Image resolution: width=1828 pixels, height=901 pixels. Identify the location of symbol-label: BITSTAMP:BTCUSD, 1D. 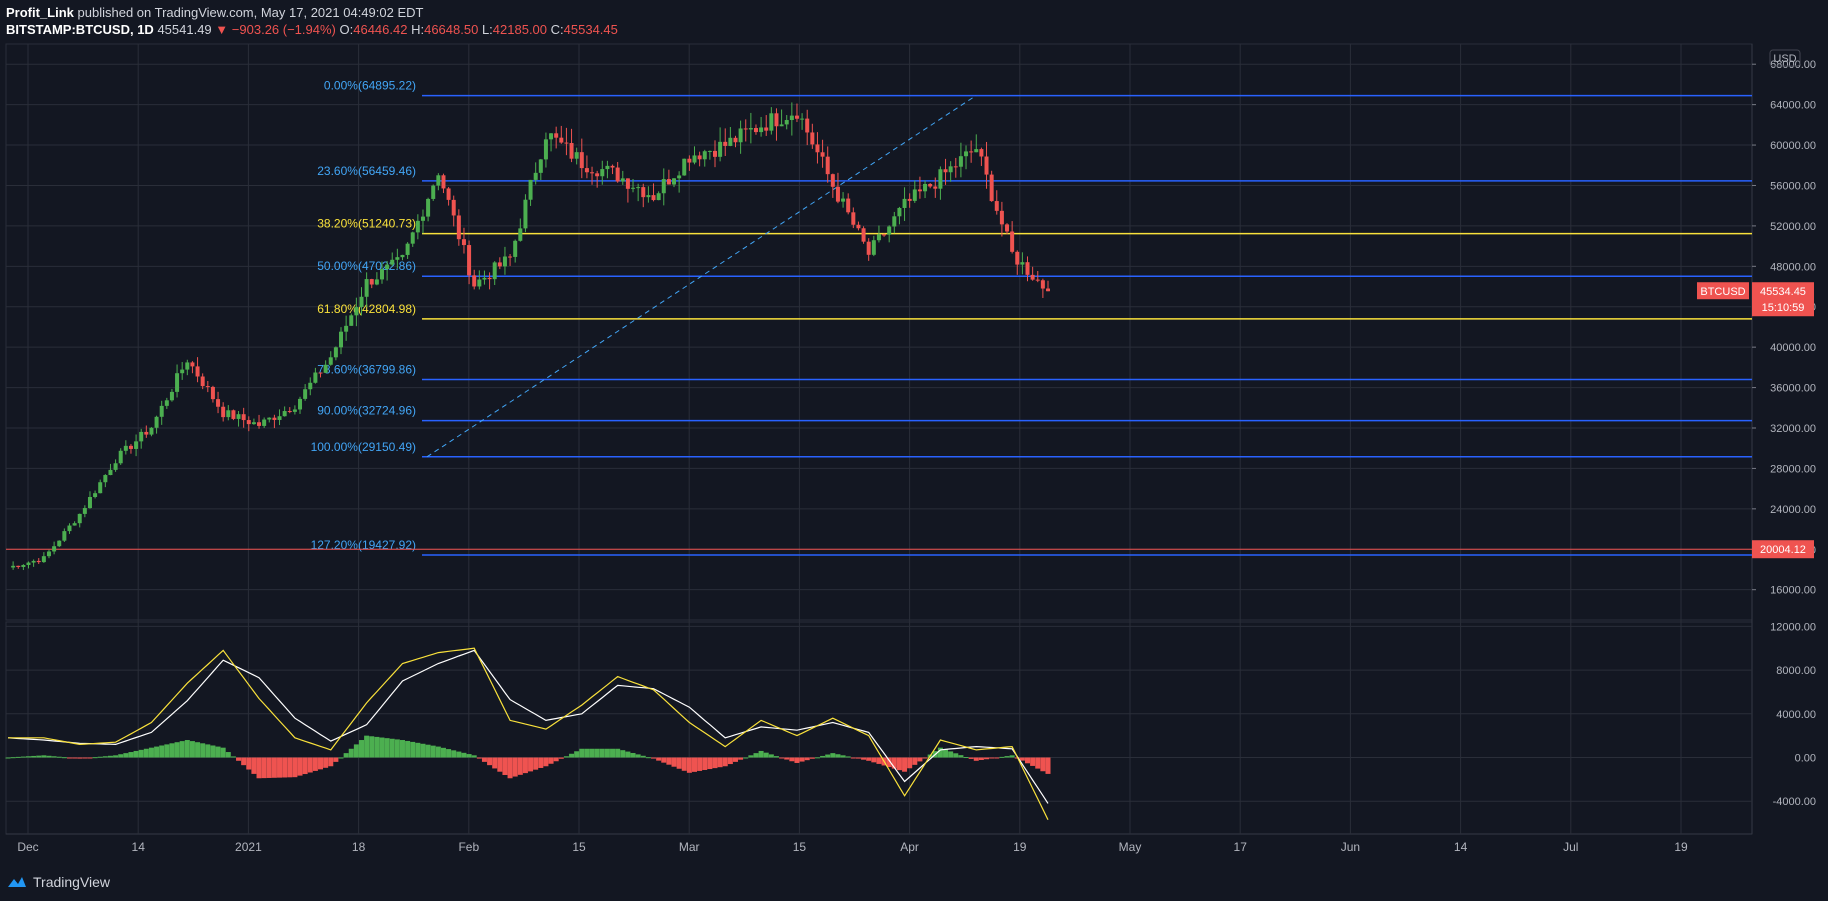
(80, 29).